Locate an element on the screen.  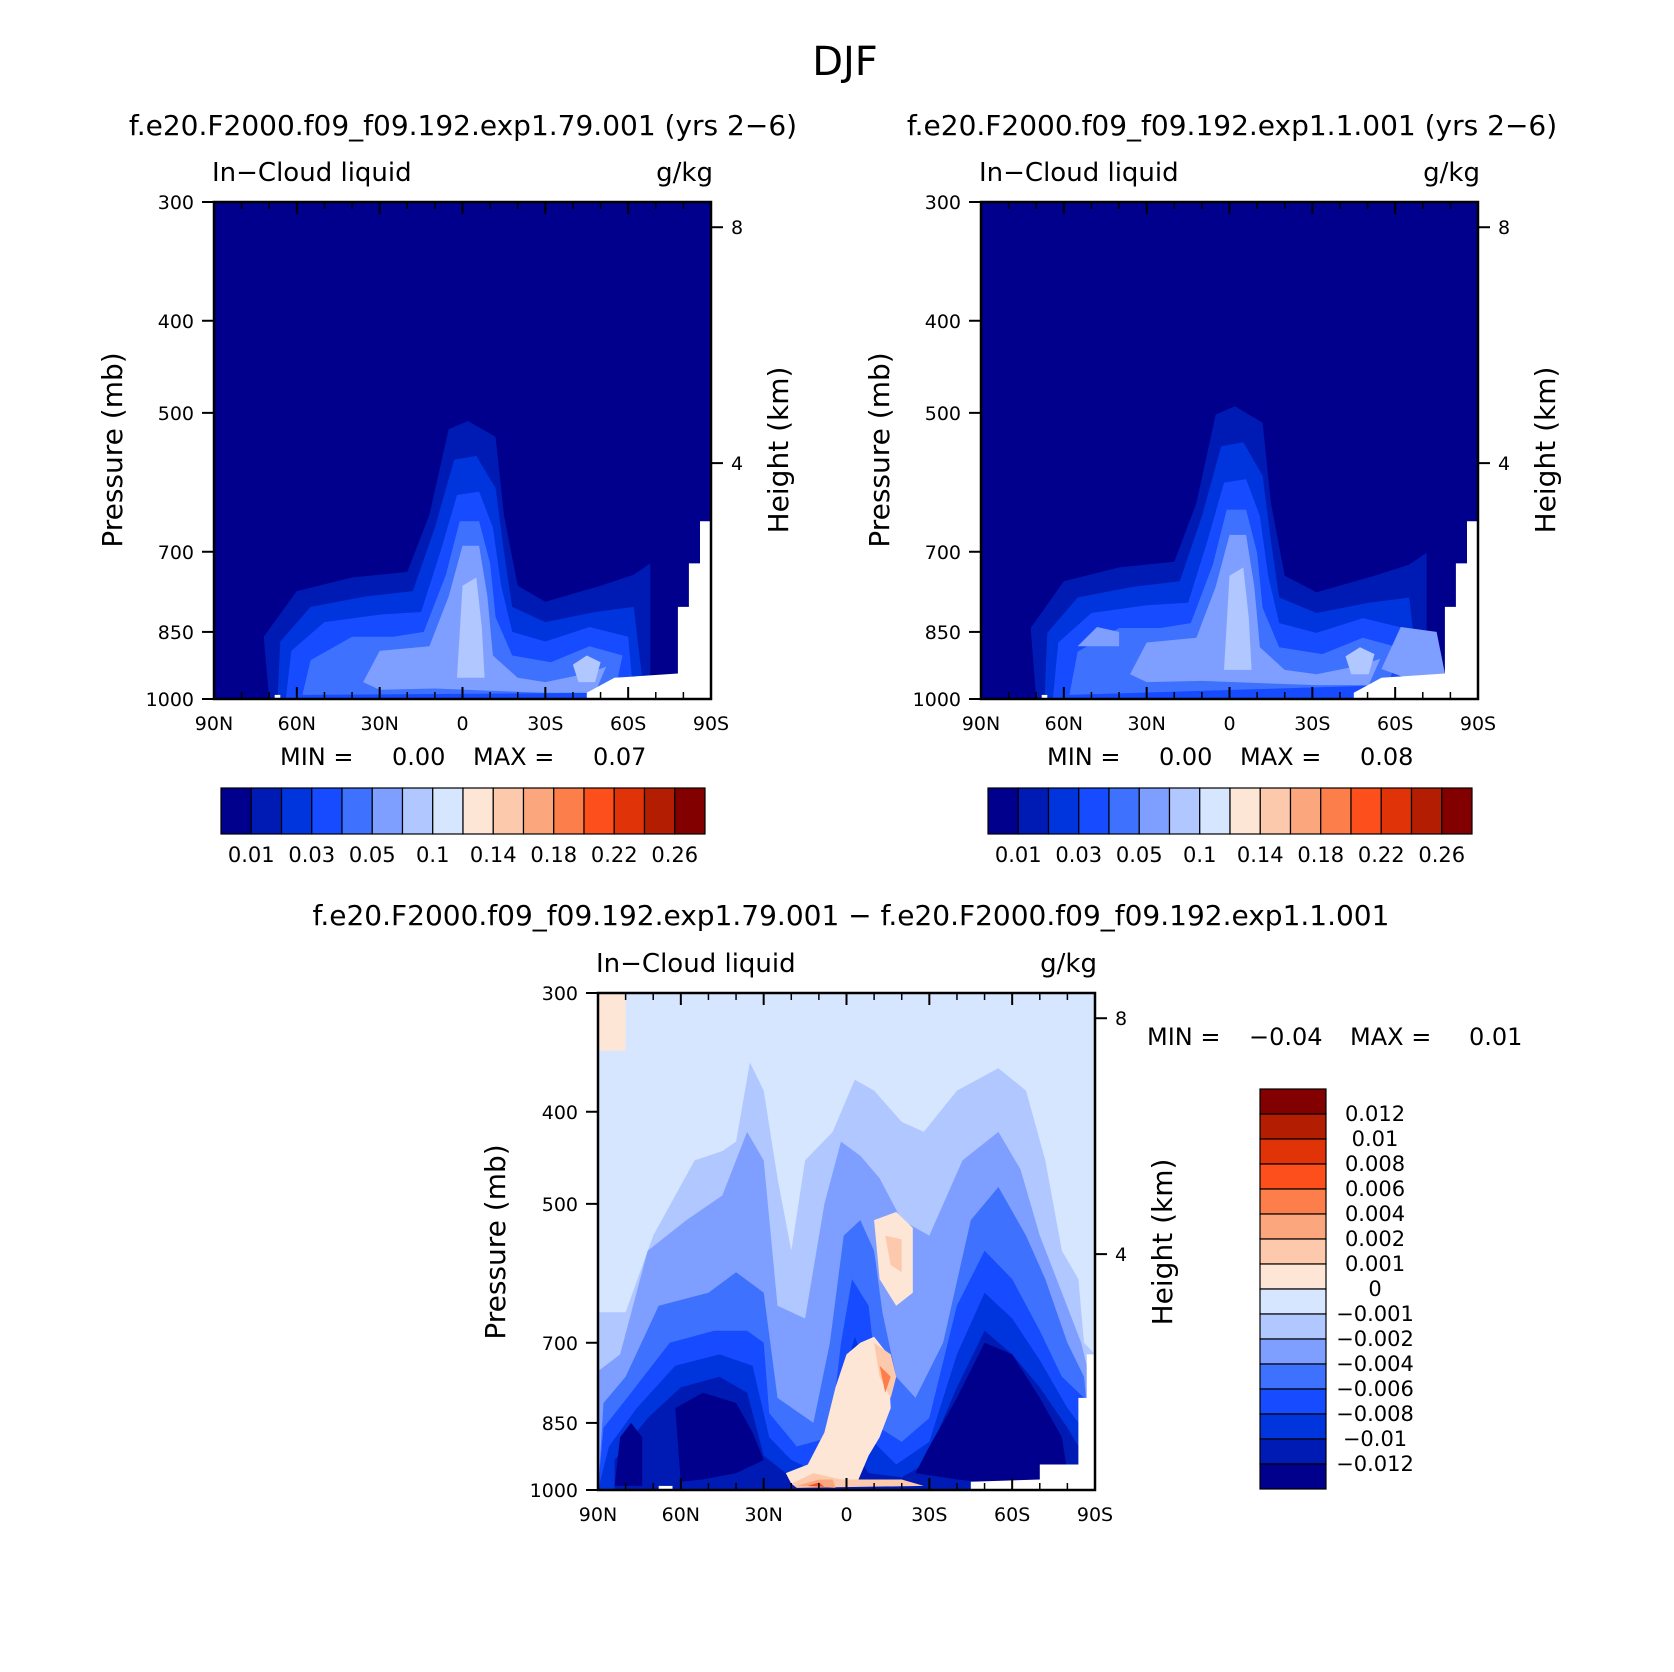
colorbar-label: 0.008 is located at coordinates (1375, 1164).